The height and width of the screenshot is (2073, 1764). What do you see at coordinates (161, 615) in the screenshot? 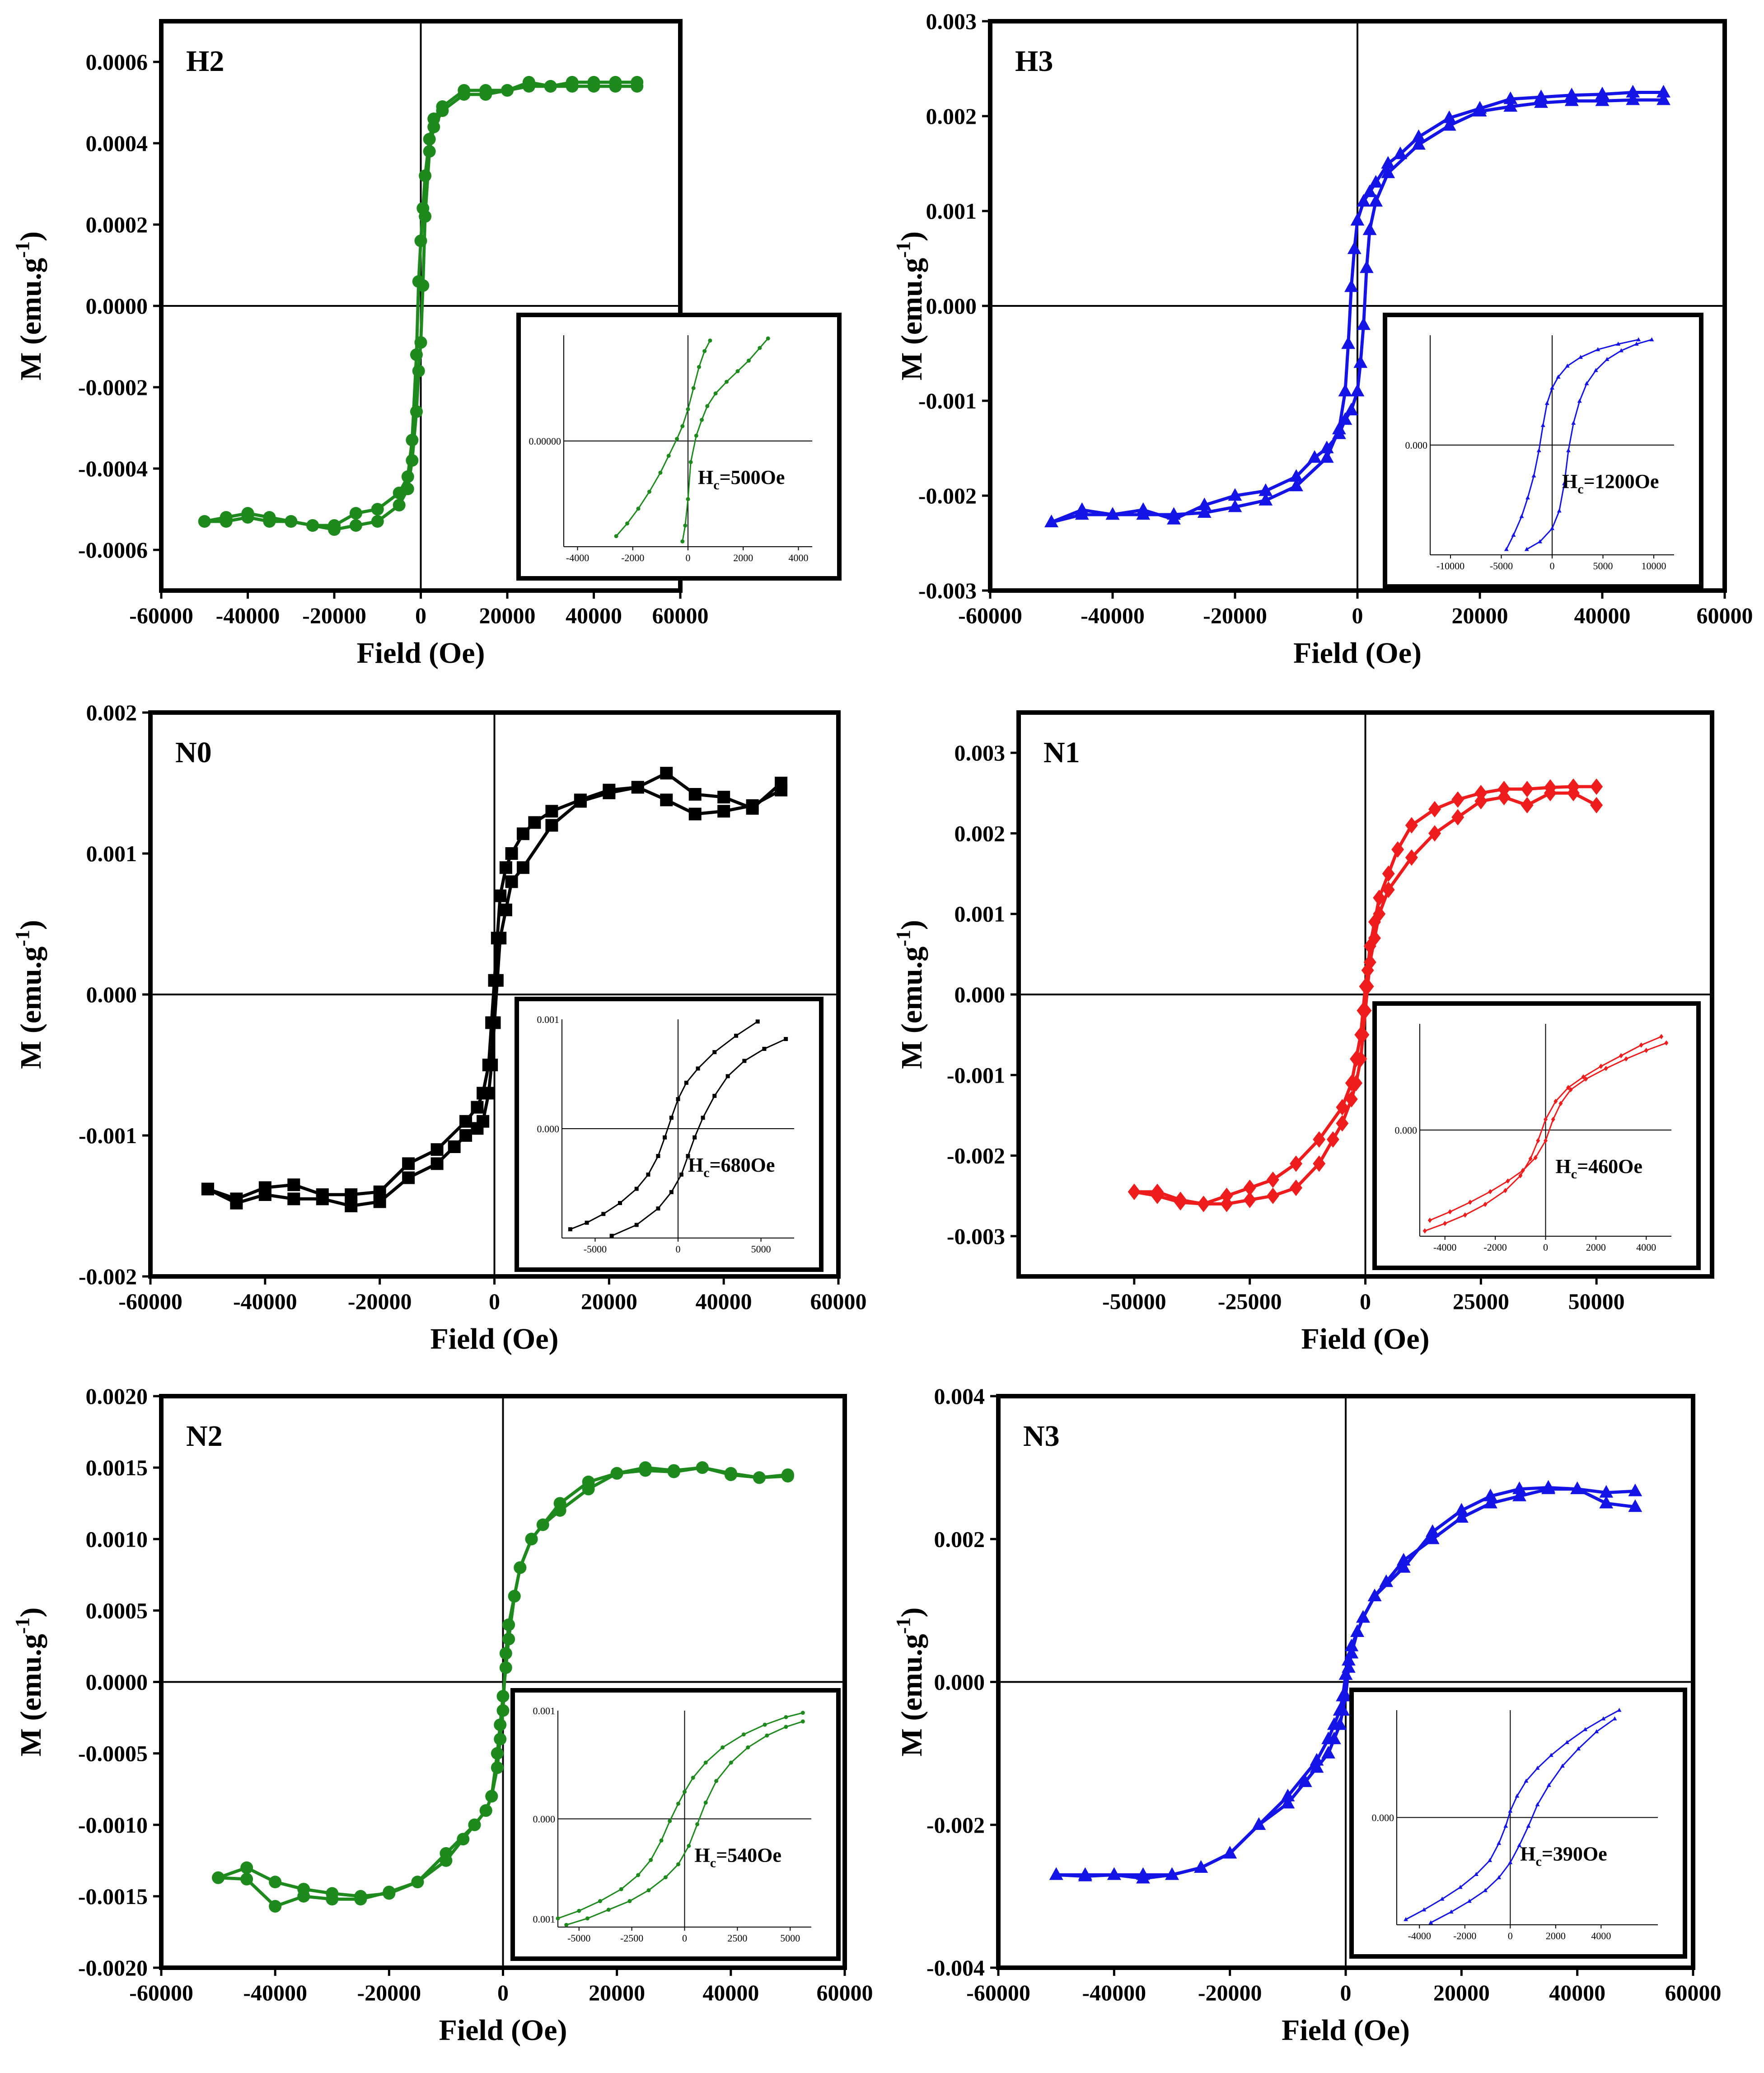
I see `x-tick-label: -60000` at bounding box center [161, 615].